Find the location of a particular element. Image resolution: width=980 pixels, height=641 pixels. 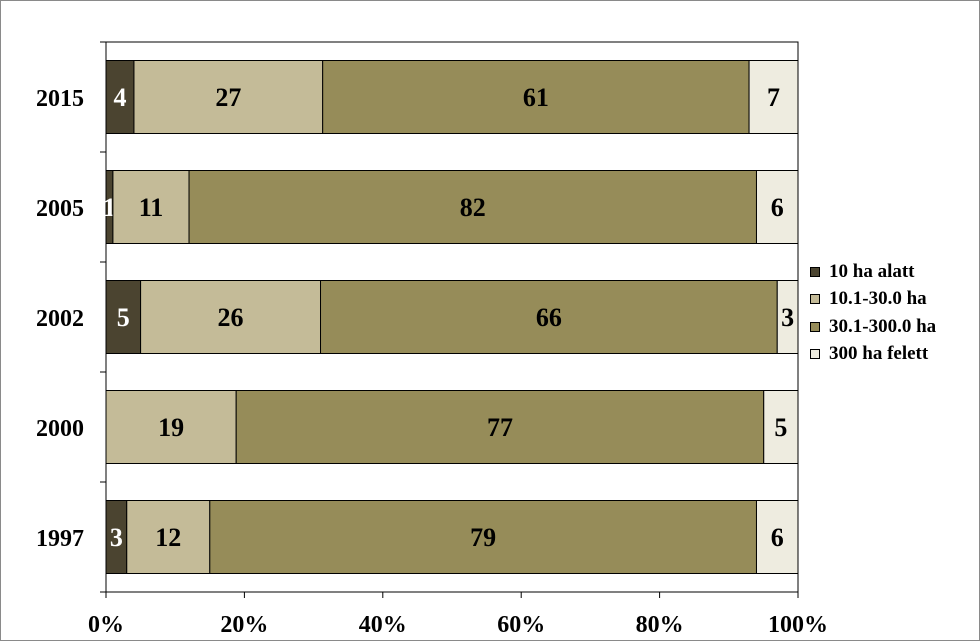

data-label: 61 is located at coordinates (536, 97).